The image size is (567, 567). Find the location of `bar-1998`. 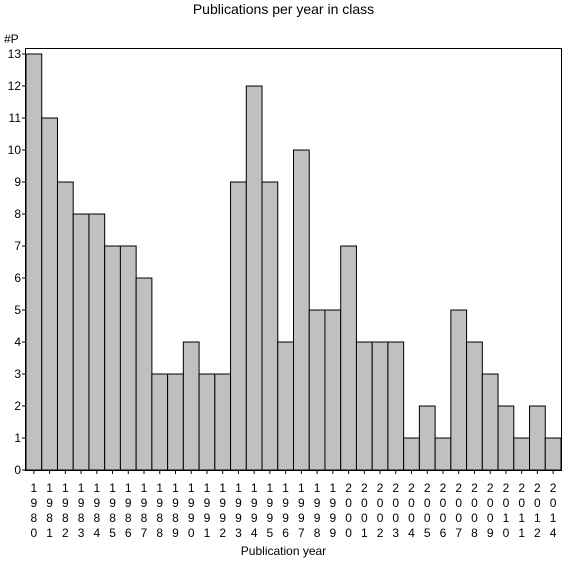

bar-1998 is located at coordinates (317, 390).